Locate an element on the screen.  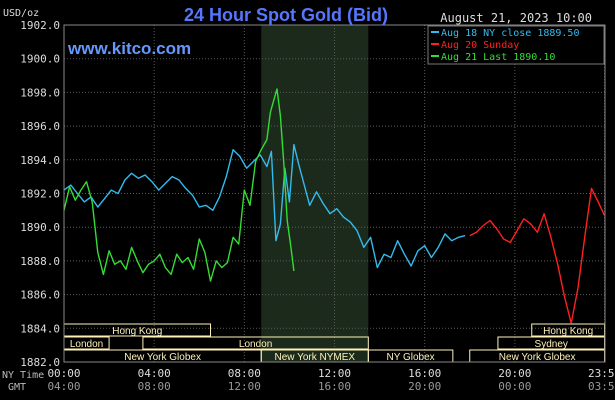
legend-box is located at coordinates (516, 45).